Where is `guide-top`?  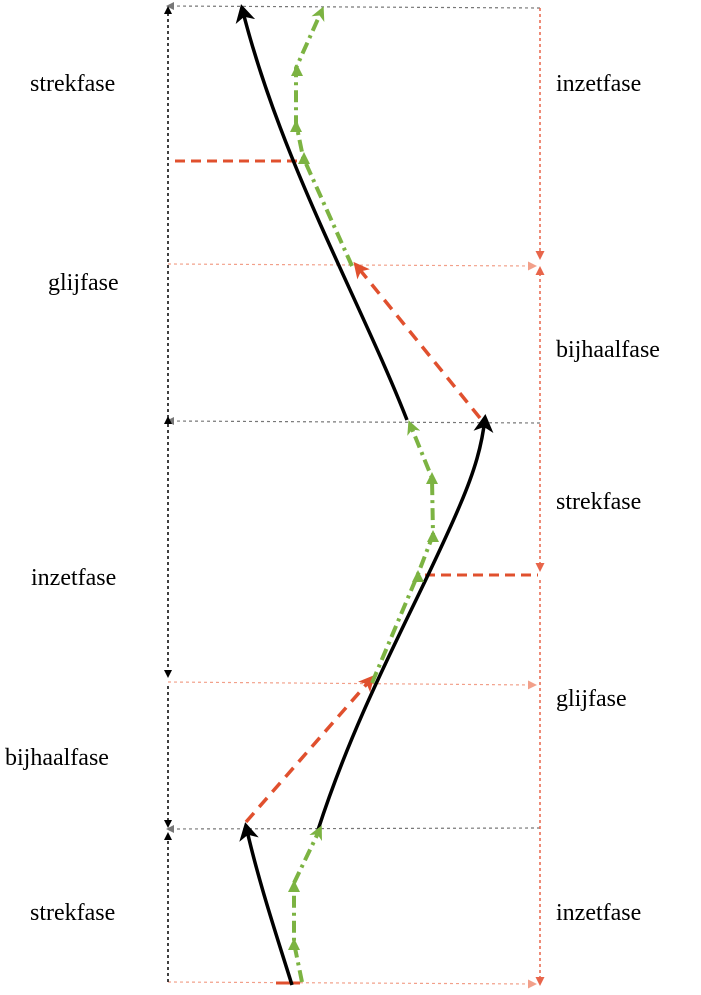 guide-top is located at coordinates (353, 6).